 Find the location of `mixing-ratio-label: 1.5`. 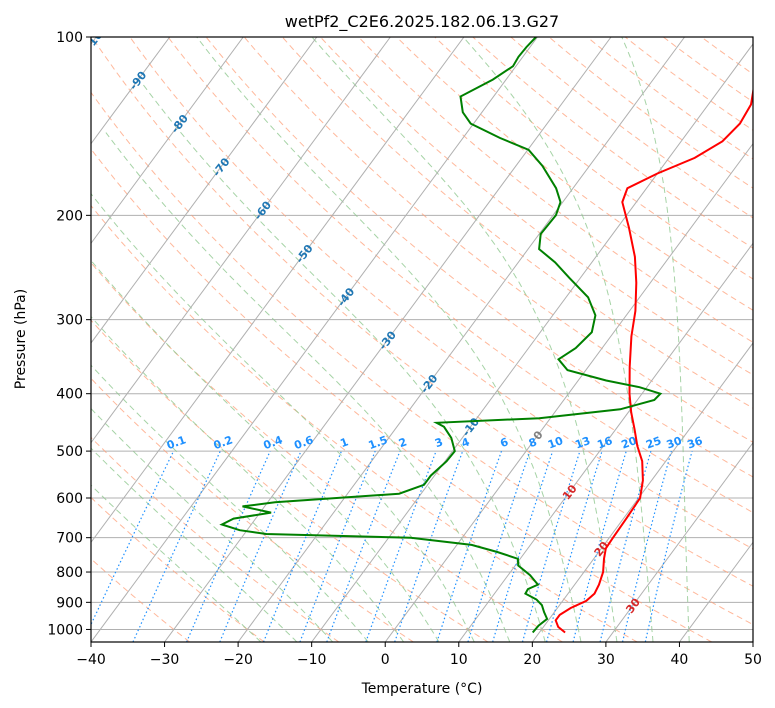

mixing-ratio-label: 1.5 is located at coordinates (378, 442).